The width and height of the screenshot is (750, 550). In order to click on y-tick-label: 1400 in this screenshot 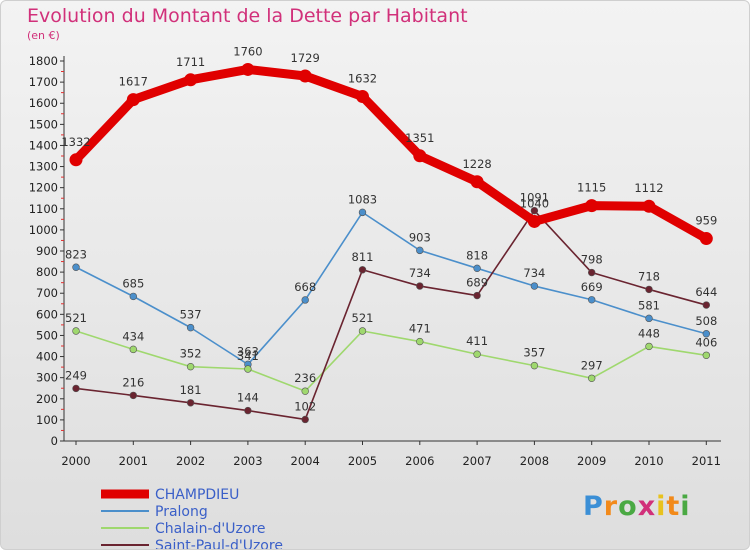, I will do `click(43, 145)`.